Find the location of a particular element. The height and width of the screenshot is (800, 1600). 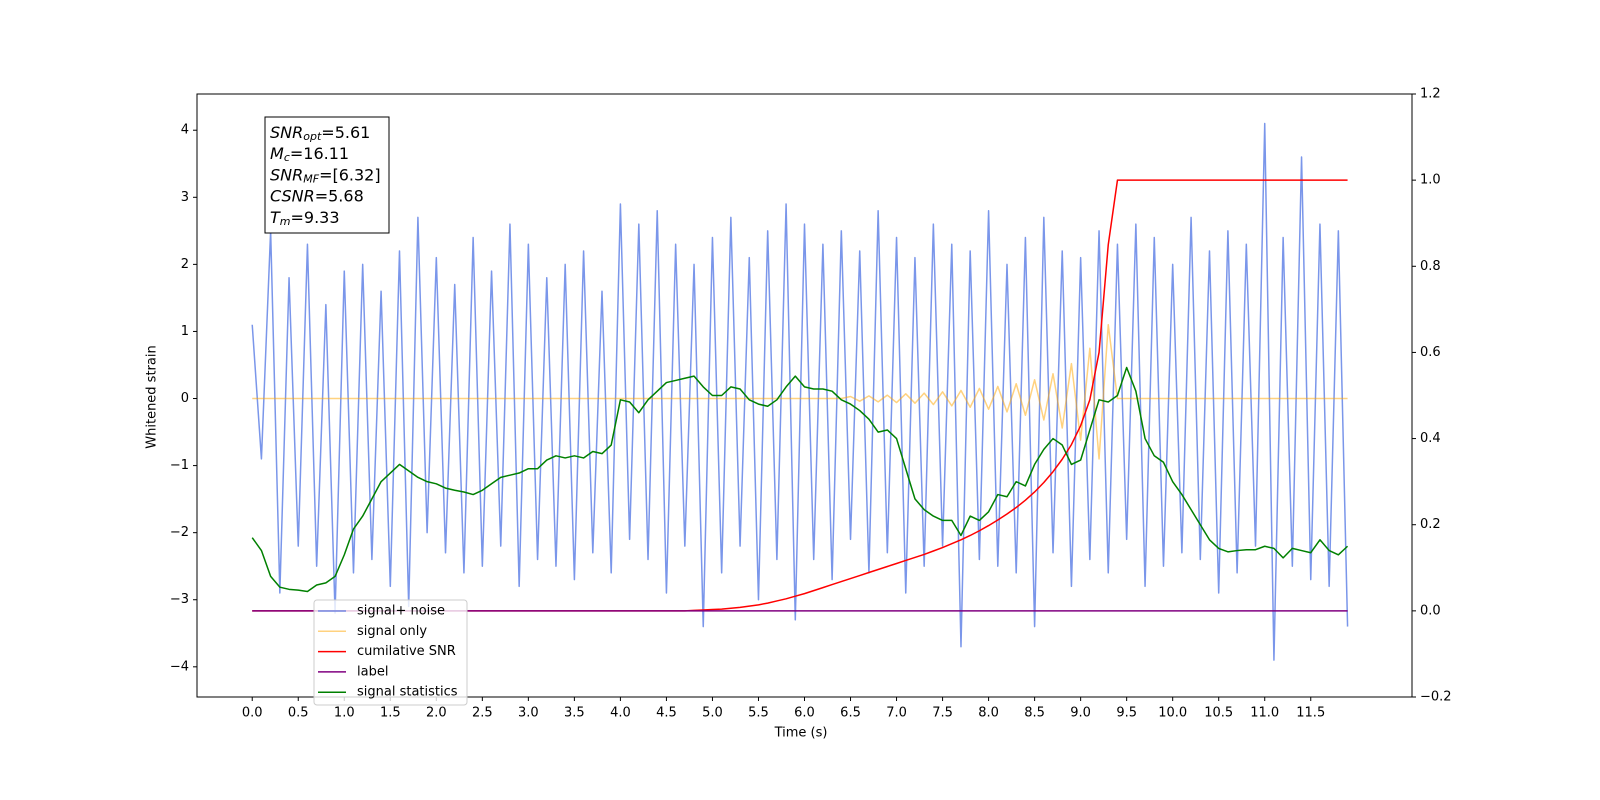

x-tick-label: 1.0 is located at coordinates (344, 713).